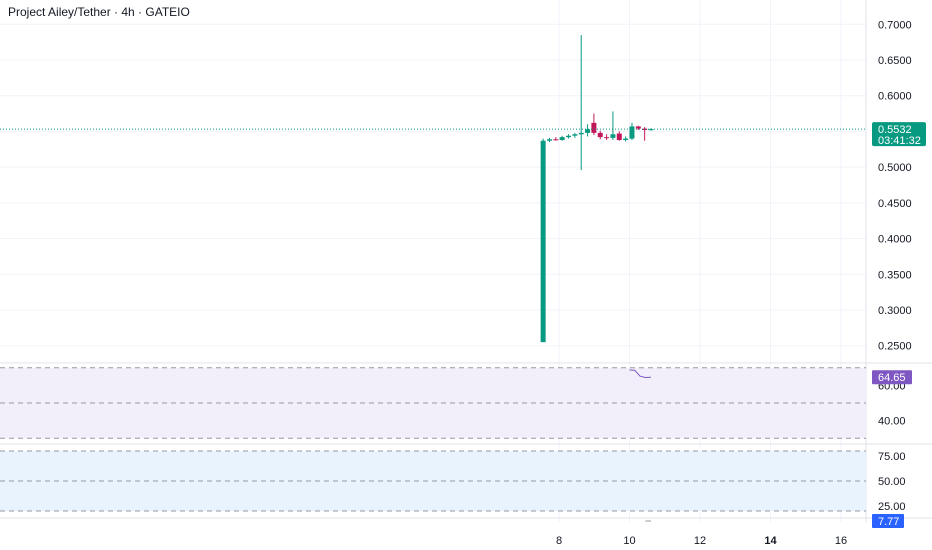 Image resolution: width=932 pixels, height=550 pixels. I want to click on y-tick-label: 0.4000, so click(895, 240).